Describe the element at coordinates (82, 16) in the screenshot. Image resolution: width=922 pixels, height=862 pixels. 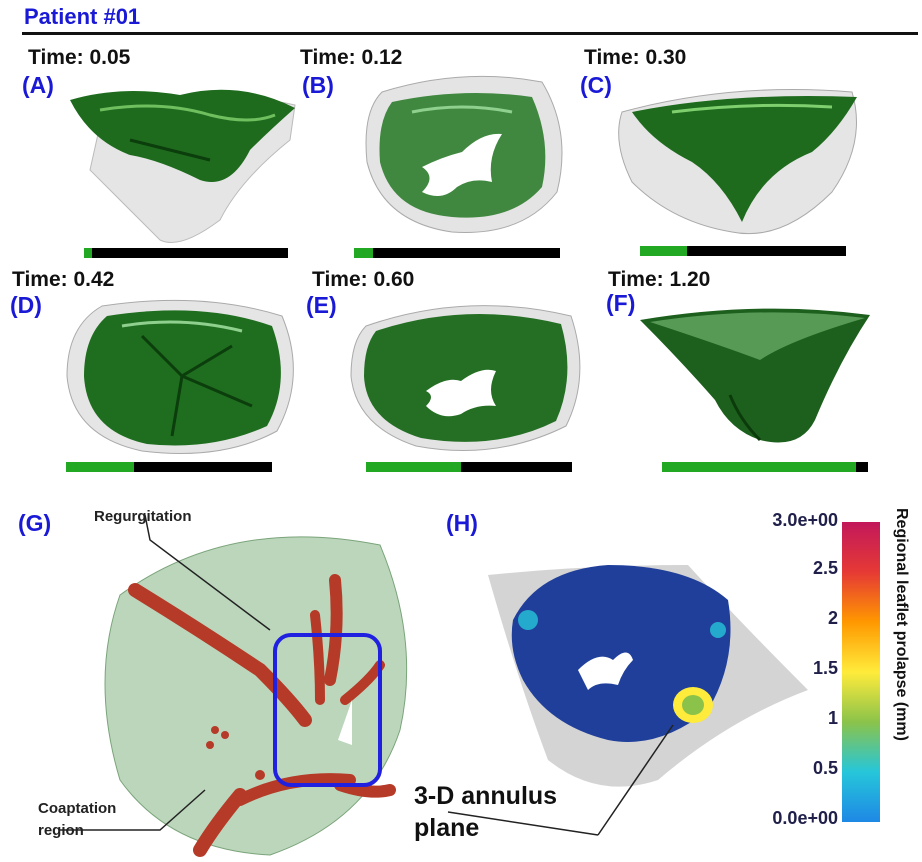
I see `page-title: Patient #01` at that location.